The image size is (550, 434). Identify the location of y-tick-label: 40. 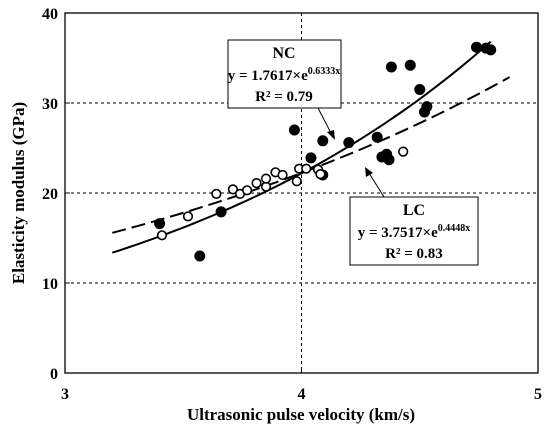
(50, 14).